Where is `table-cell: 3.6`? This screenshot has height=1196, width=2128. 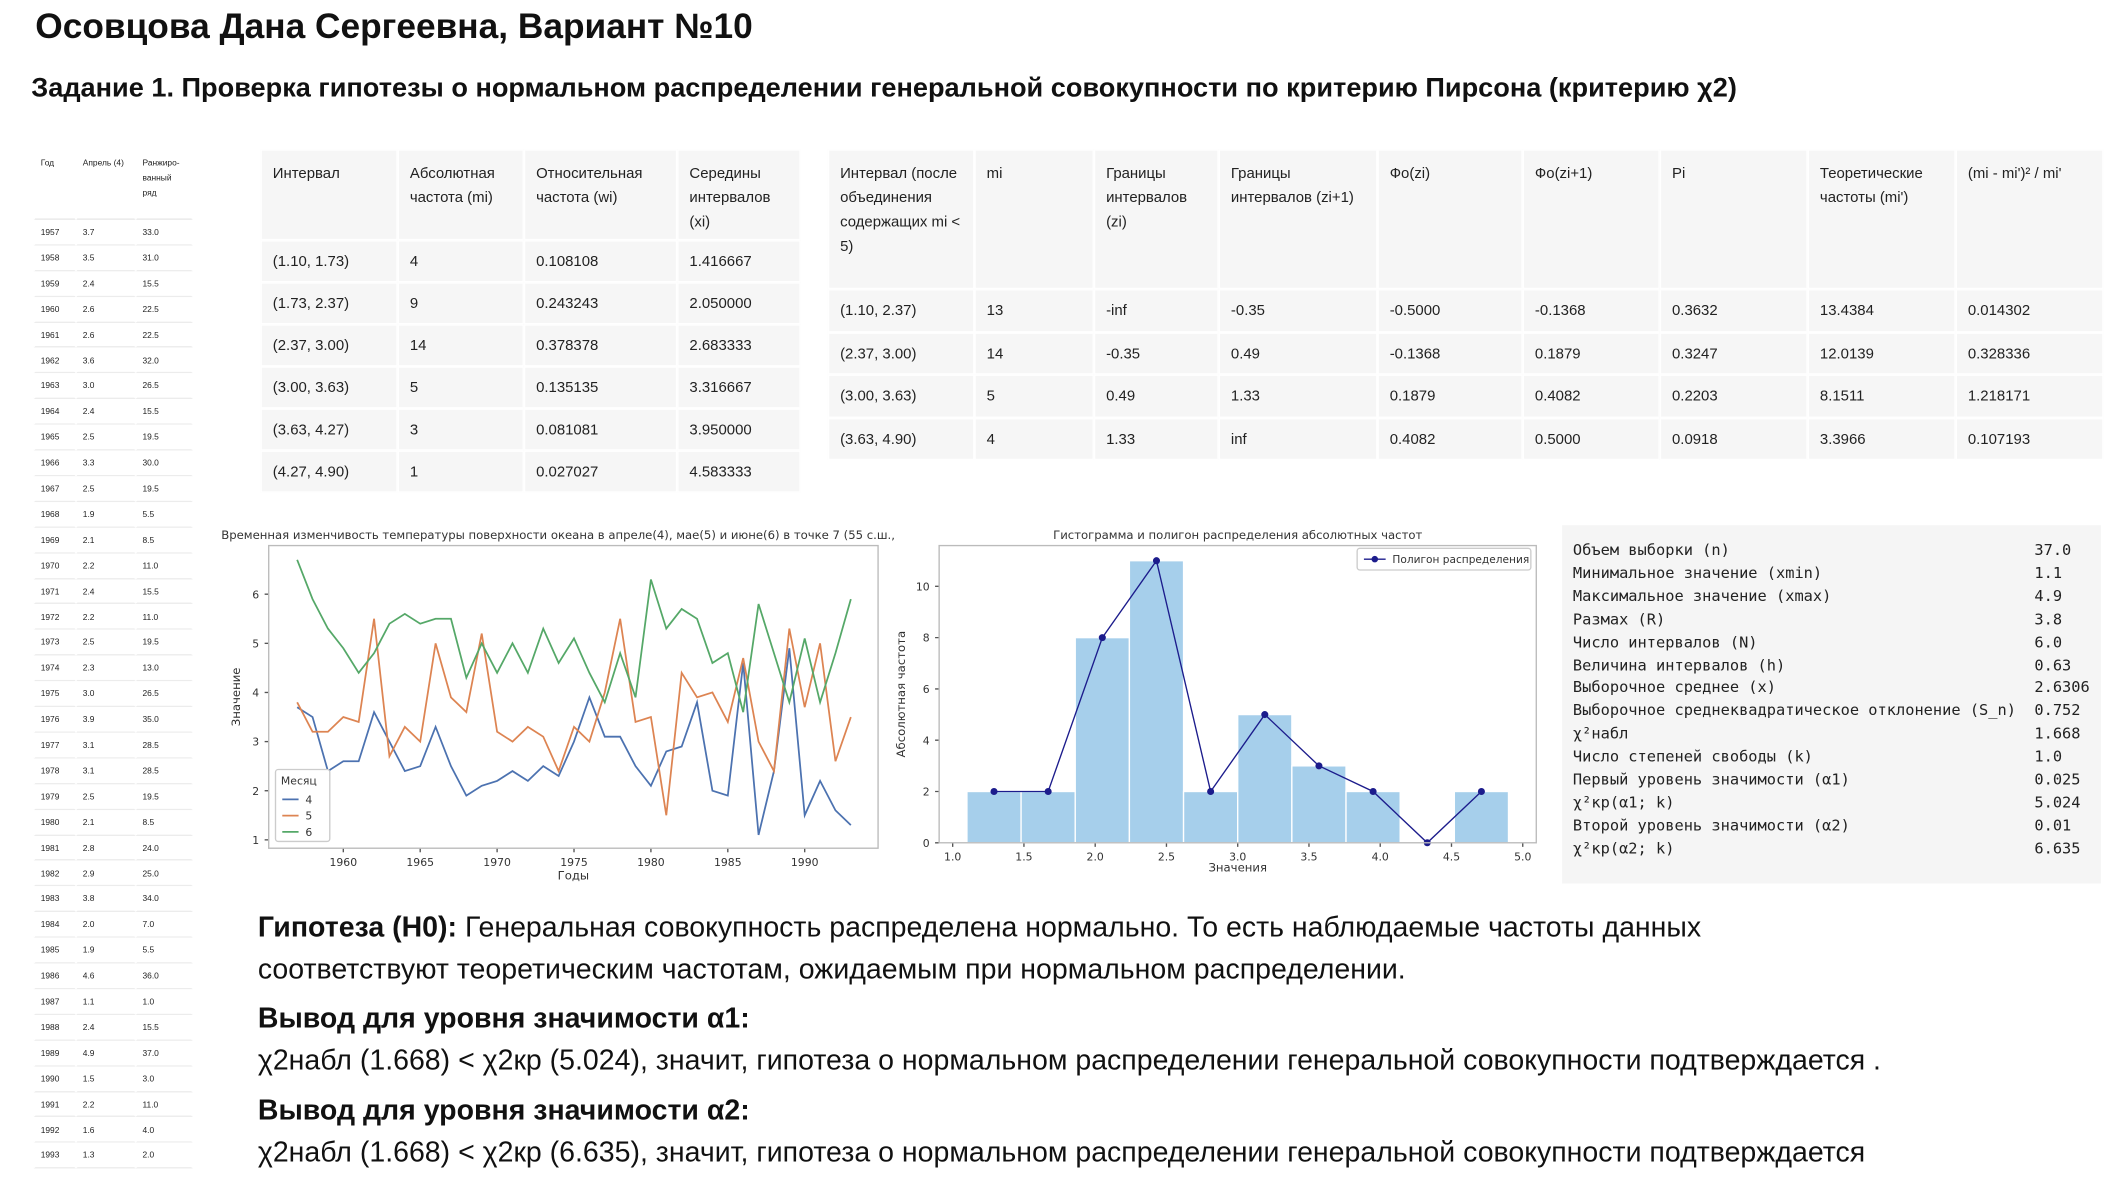 table-cell: 3.6 is located at coordinates (105, 361).